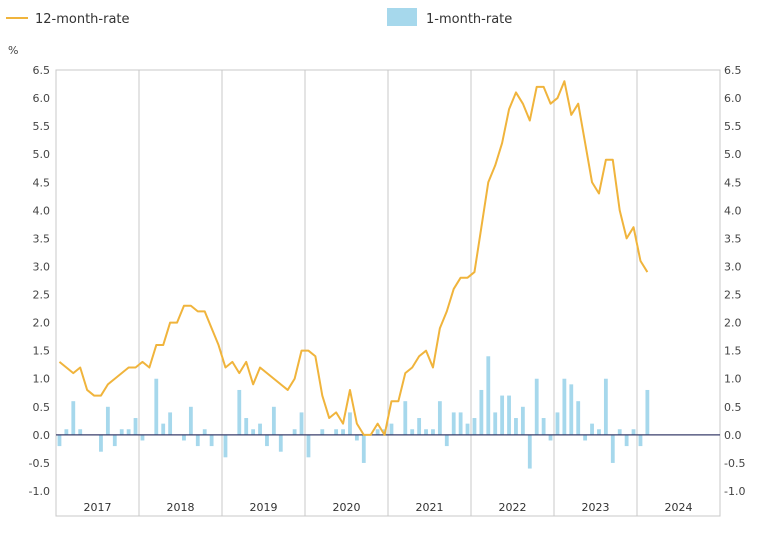 This screenshot has width=775, height=537. I want to click on y-tick-right: -1.0, so click(734, 491).